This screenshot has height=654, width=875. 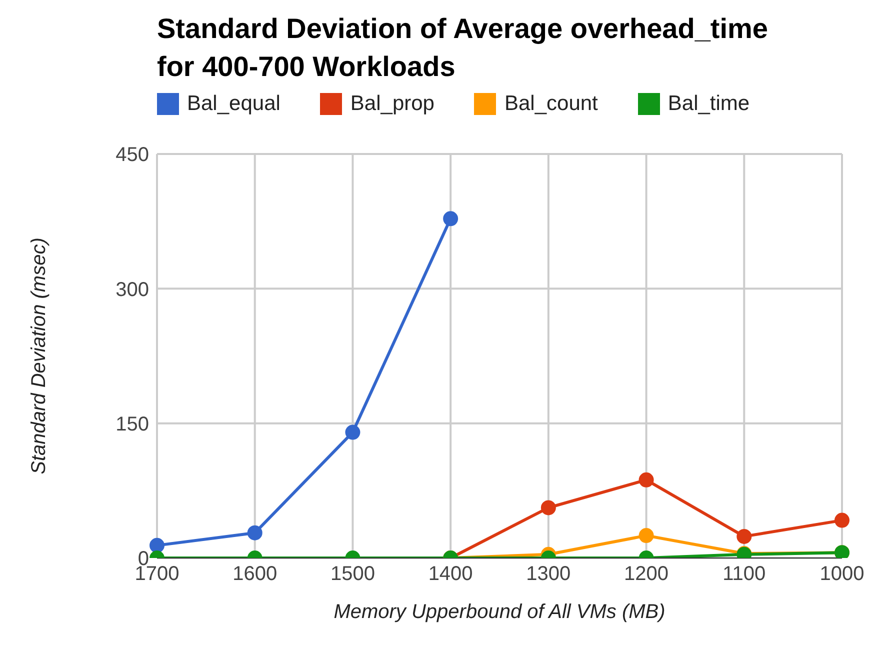 I want to click on y-tick-label: 450, so click(x=132, y=155).